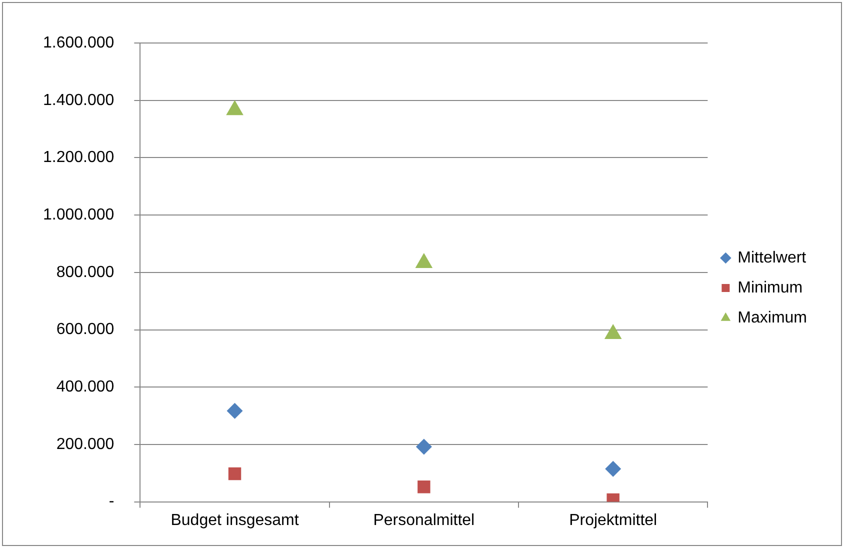 Image resolution: width=846 pixels, height=550 pixels. Describe the element at coordinates (78, 100) in the screenshot. I see `y-tick-label: 1.400.000` at that location.